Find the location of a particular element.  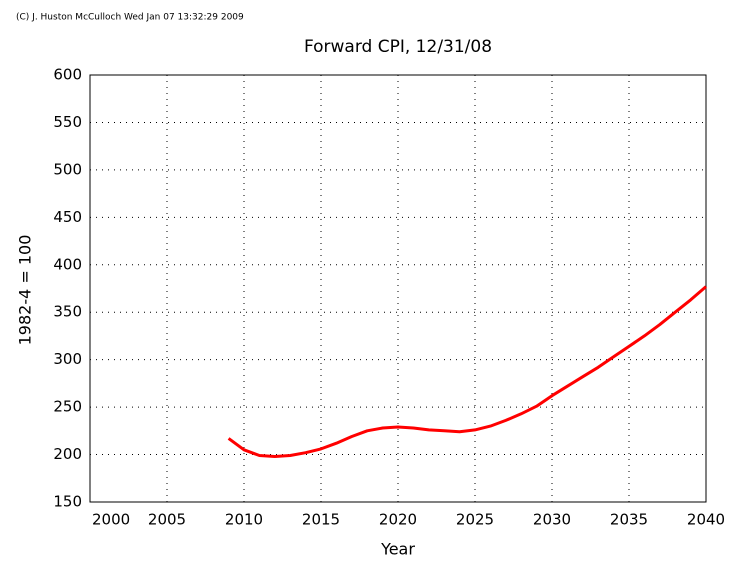

x-tick-label: 2020 is located at coordinates (398, 520).